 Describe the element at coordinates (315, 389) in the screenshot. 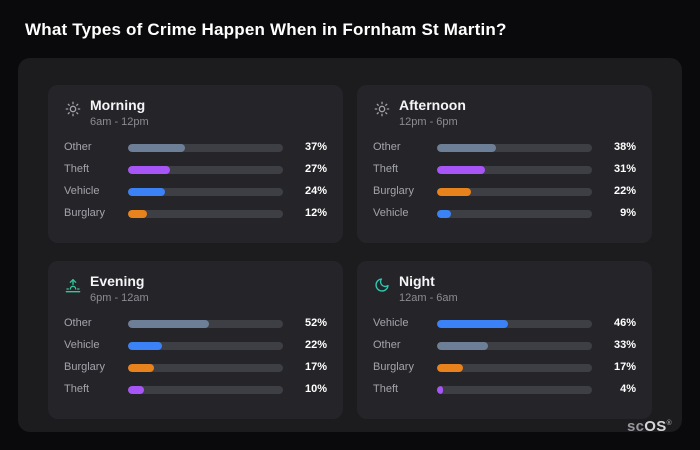

I see `bar-percentage: 10%` at that location.